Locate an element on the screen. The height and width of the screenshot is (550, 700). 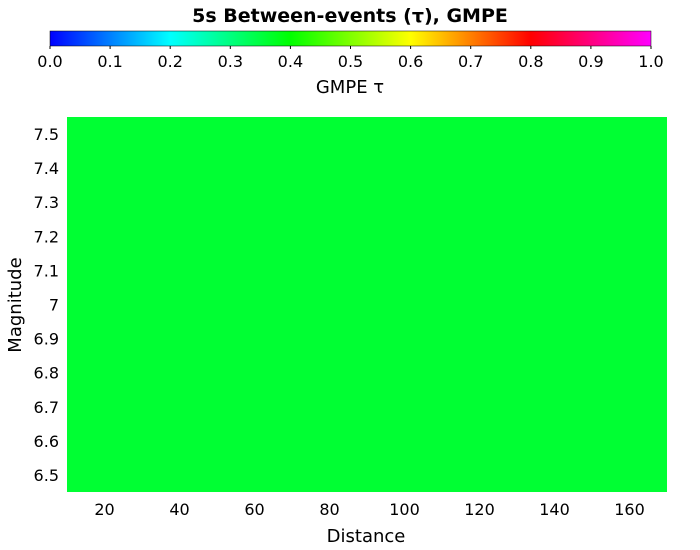
x-axis-ticks: 20 40 60 80 100 120 140 160 is located at coordinates (369, 509).